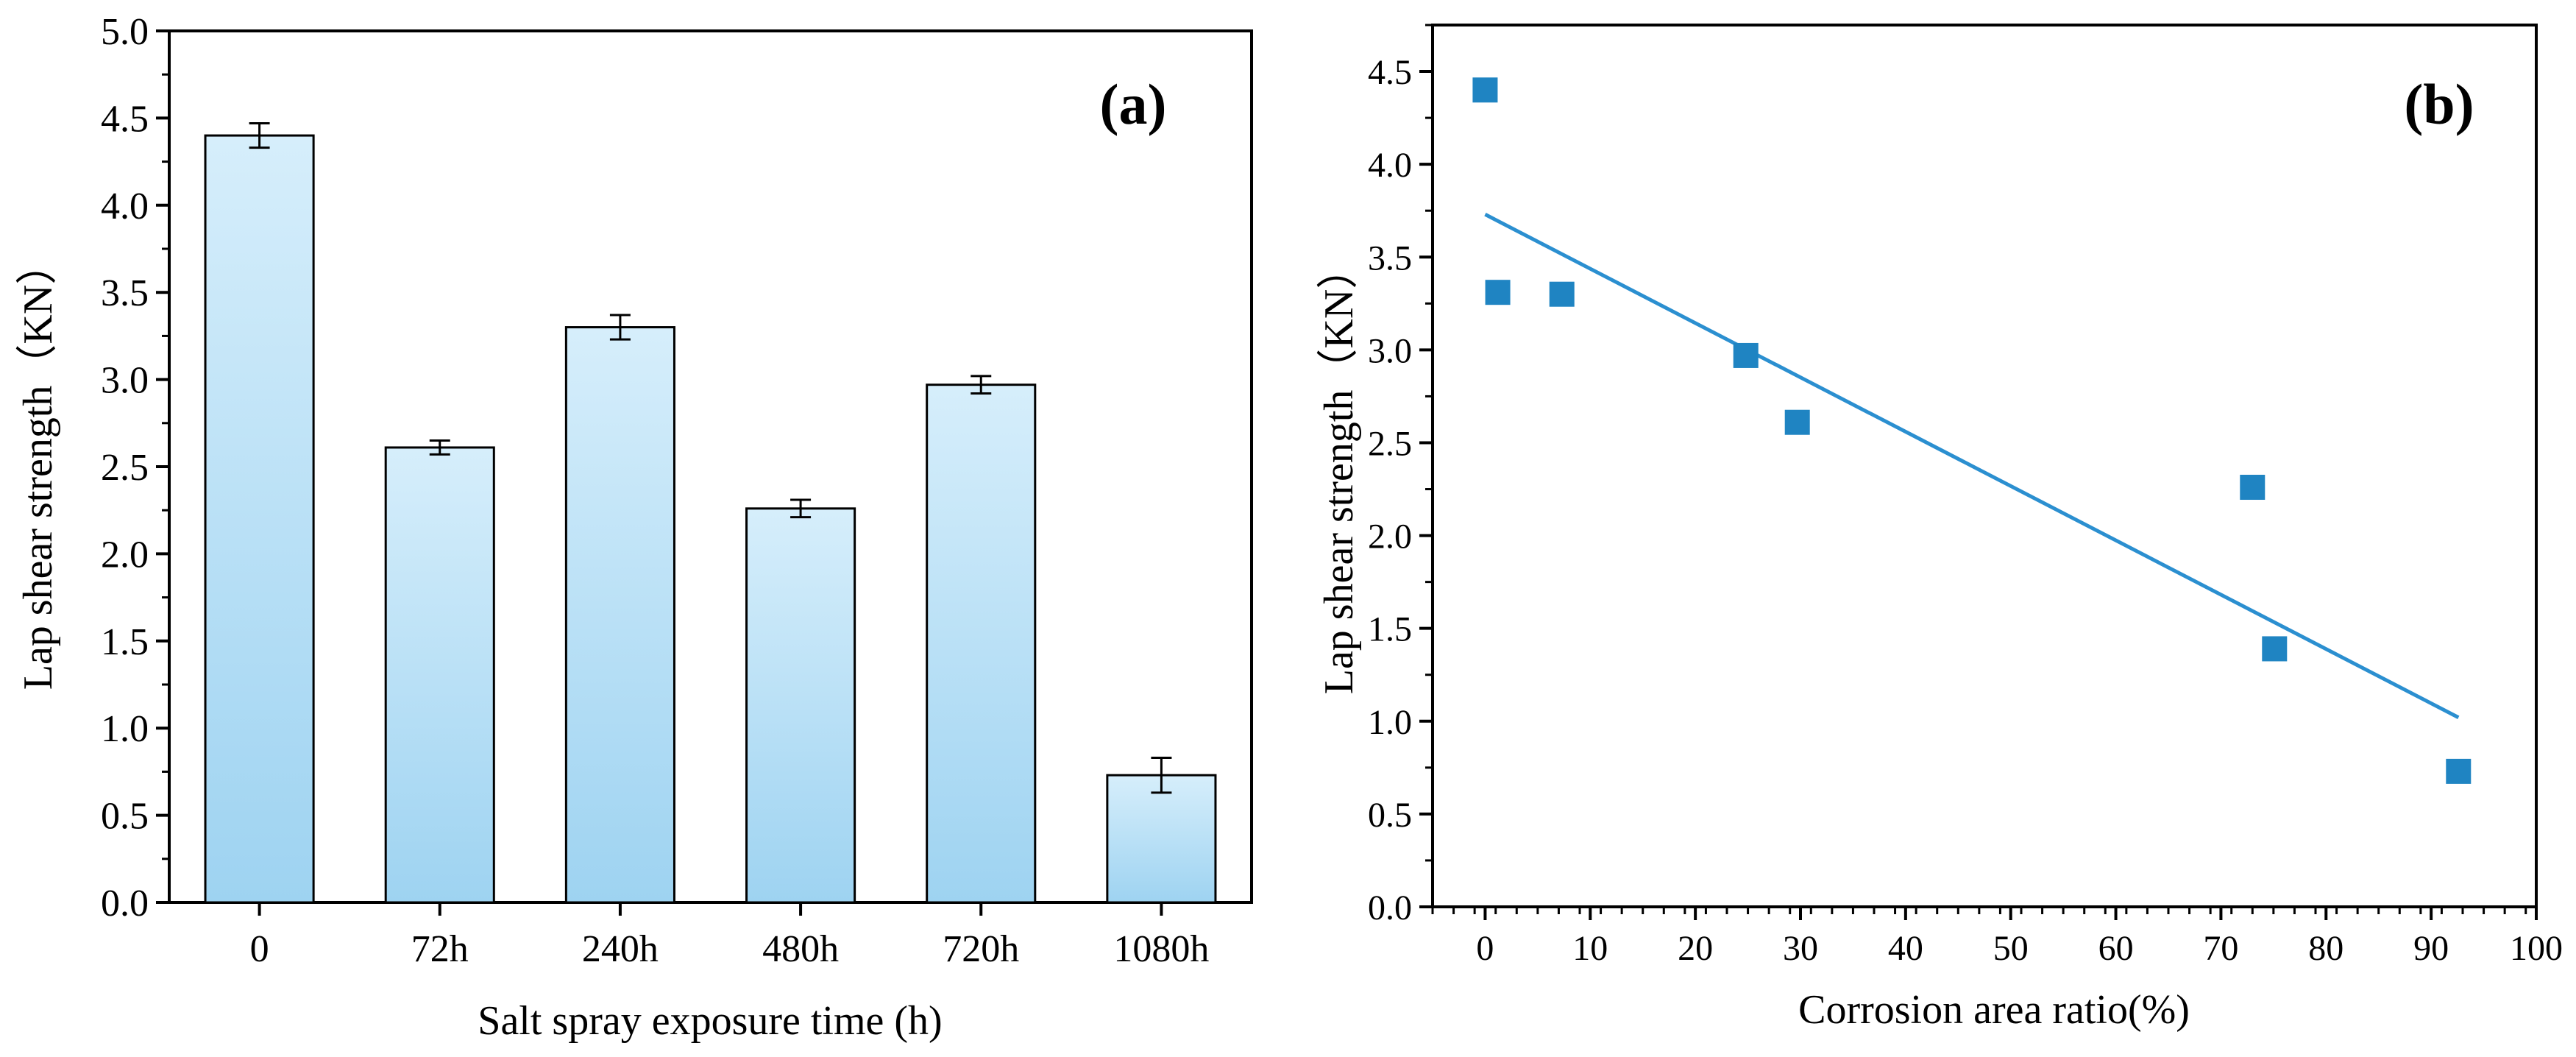 The width and height of the screenshot is (2576, 1057). What do you see at coordinates (1161, 949) in the screenshot?
I see `panel-a-x-tick-label: 1080h` at bounding box center [1161, 949].